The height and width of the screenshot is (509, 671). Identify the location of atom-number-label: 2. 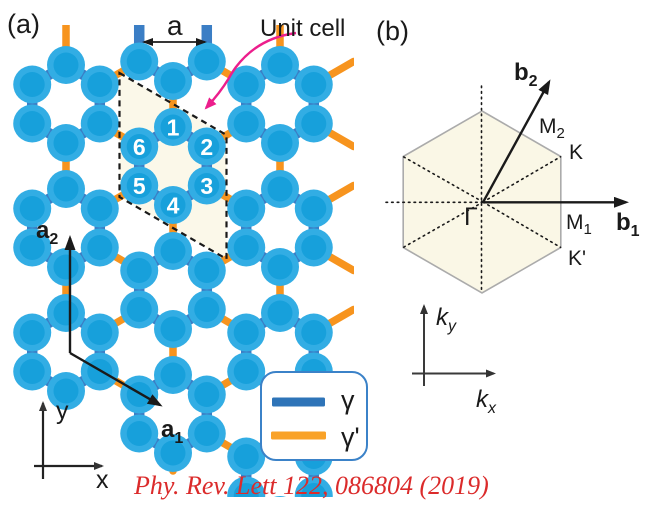
(206, 147).